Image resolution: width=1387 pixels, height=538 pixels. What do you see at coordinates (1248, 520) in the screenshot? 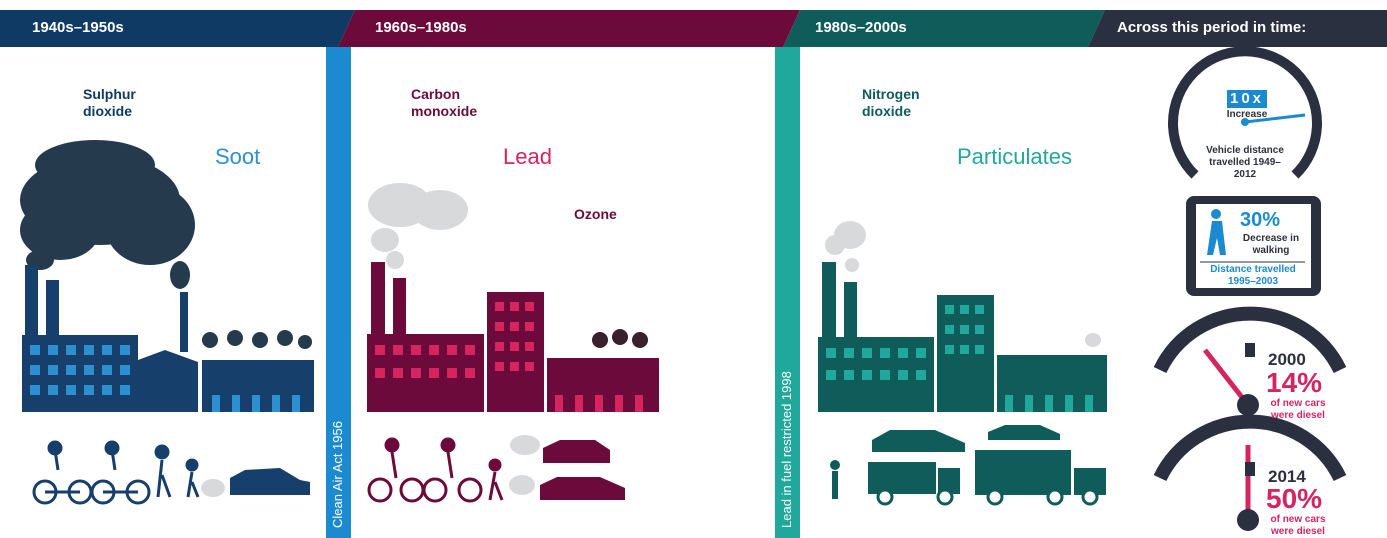
I see `fuel-gauge-2014-part` at bounding box center [1248, 520].